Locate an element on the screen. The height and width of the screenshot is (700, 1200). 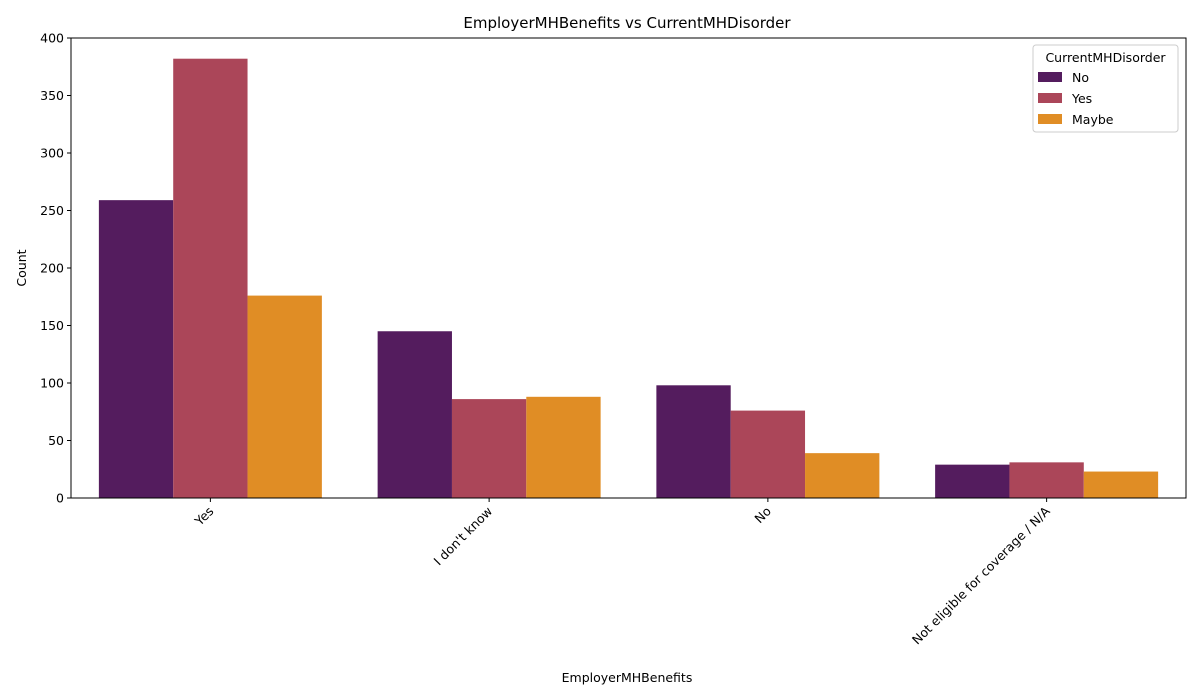
legend: CurrentMHDisorder No Yes Maybe is located at coordinates (1105, 88).